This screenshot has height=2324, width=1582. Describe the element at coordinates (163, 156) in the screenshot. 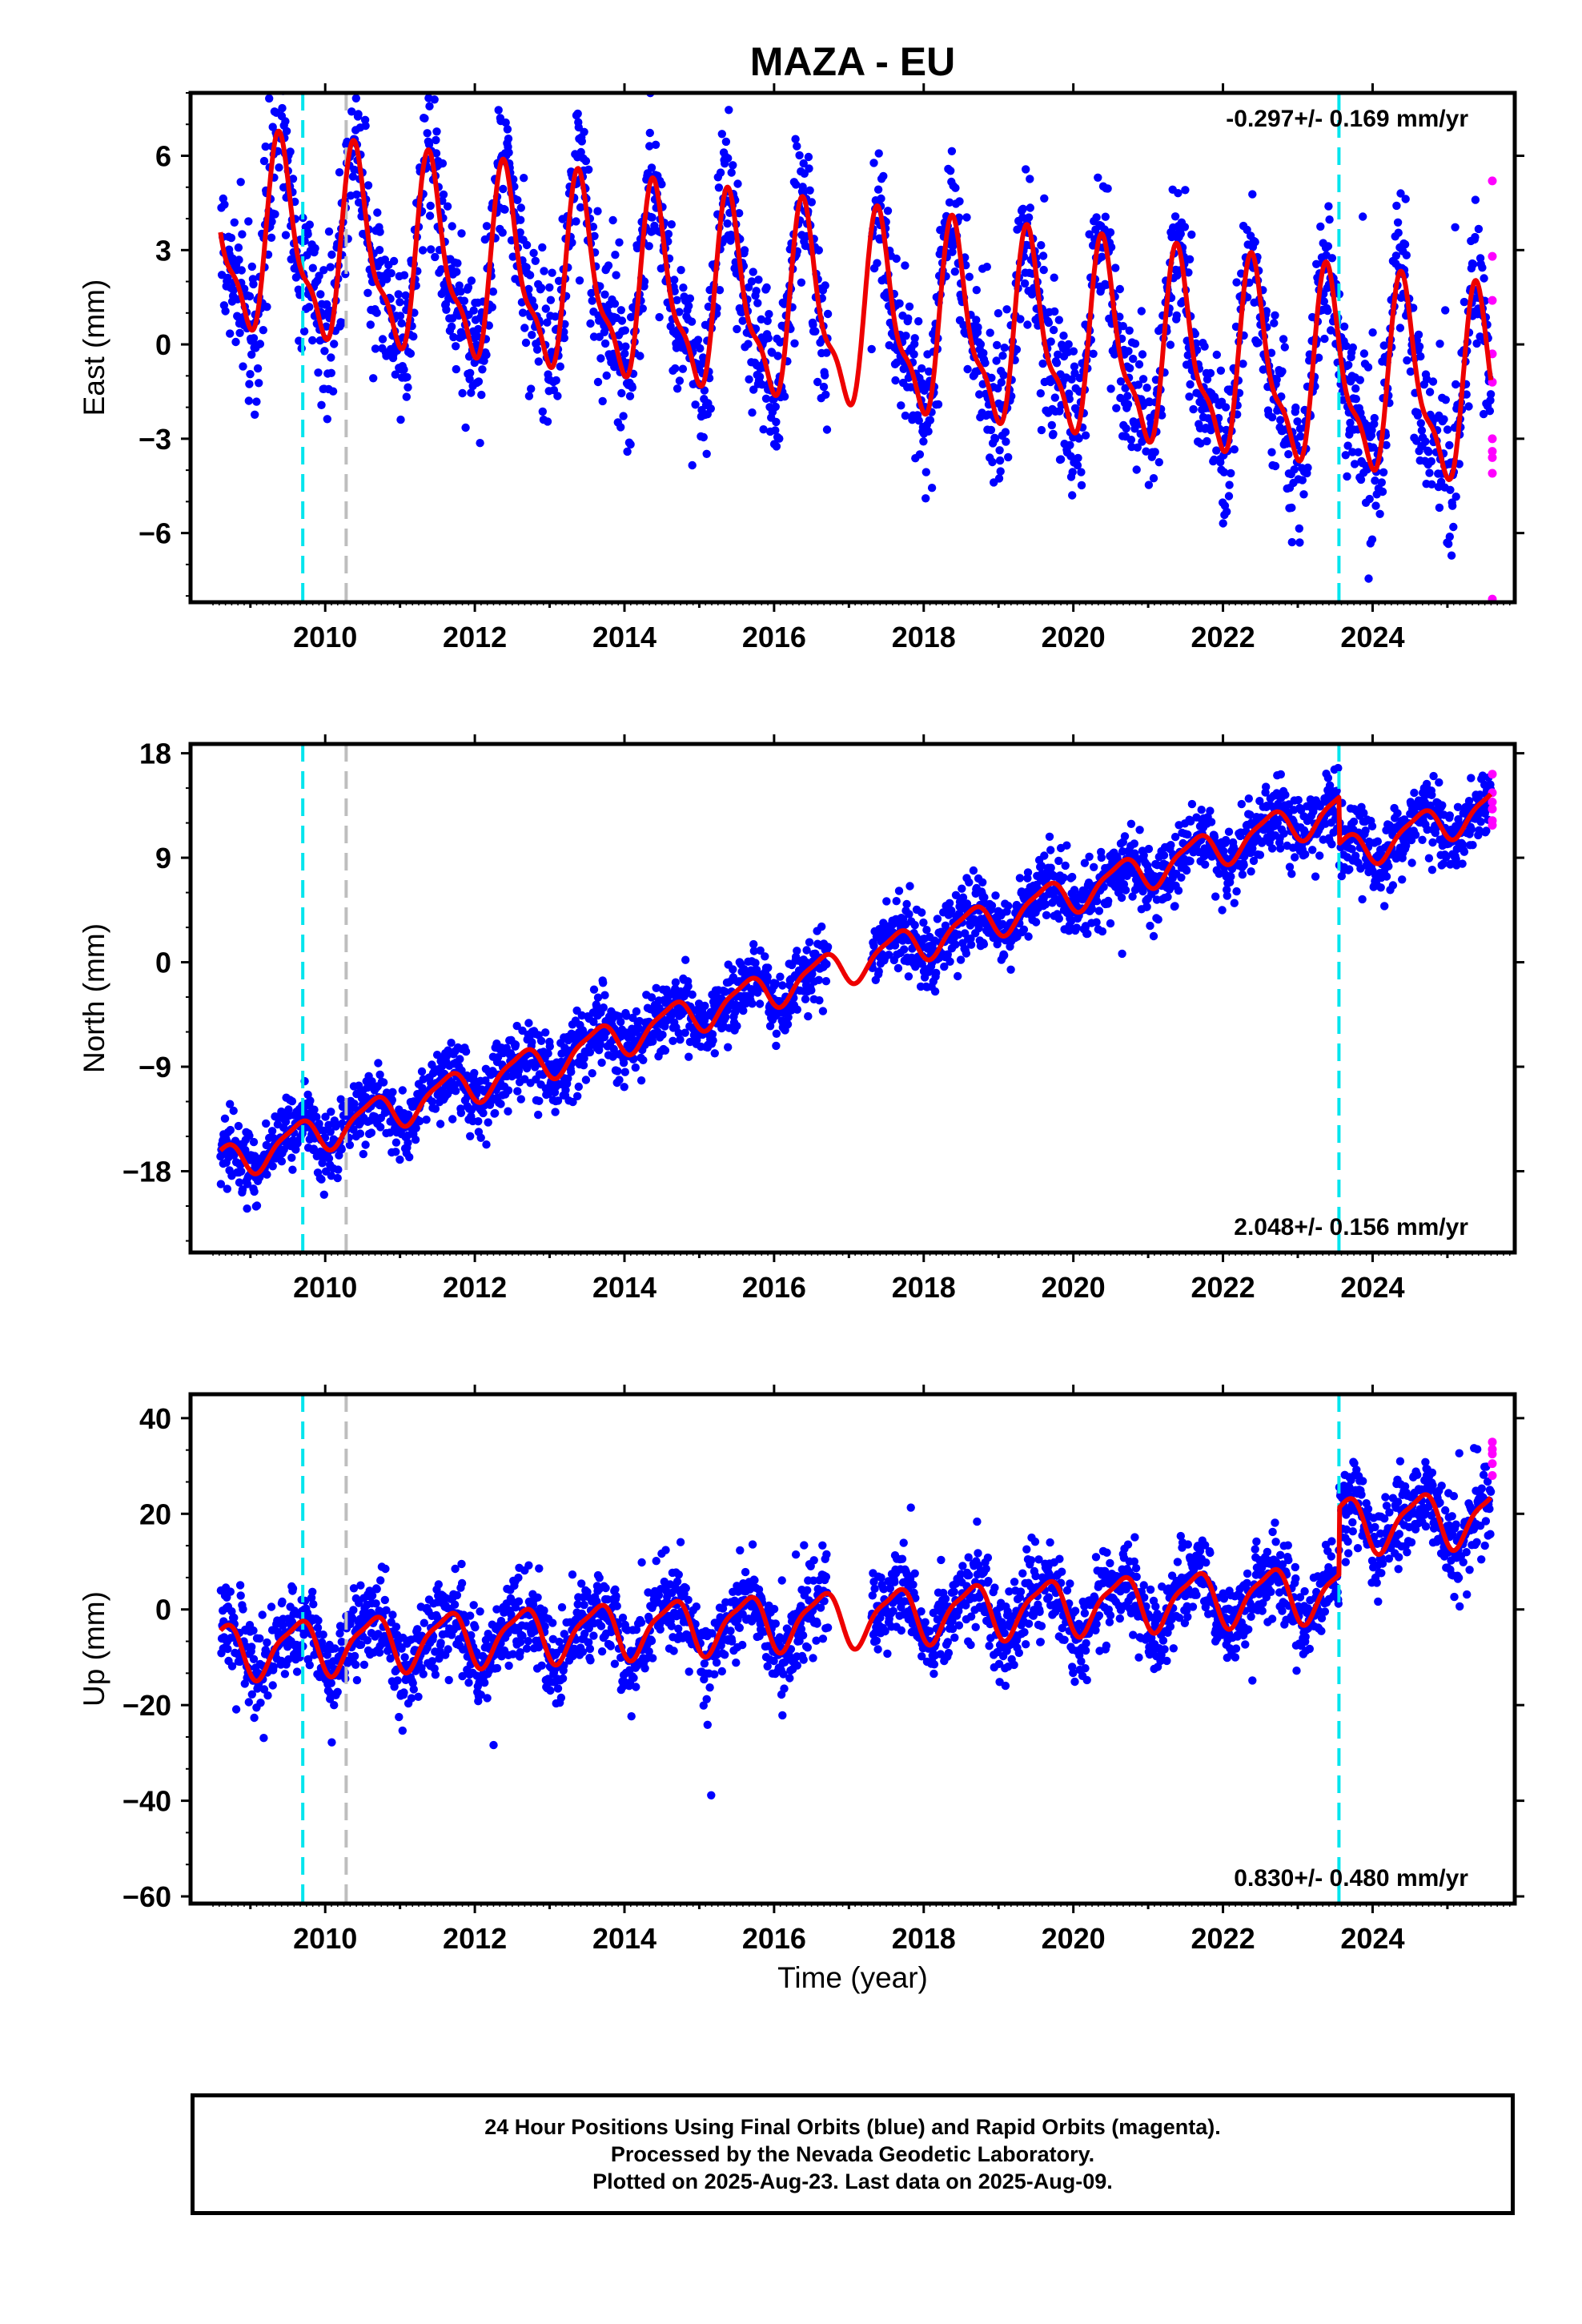

I see `east-y-tick-label: 6` at that location.